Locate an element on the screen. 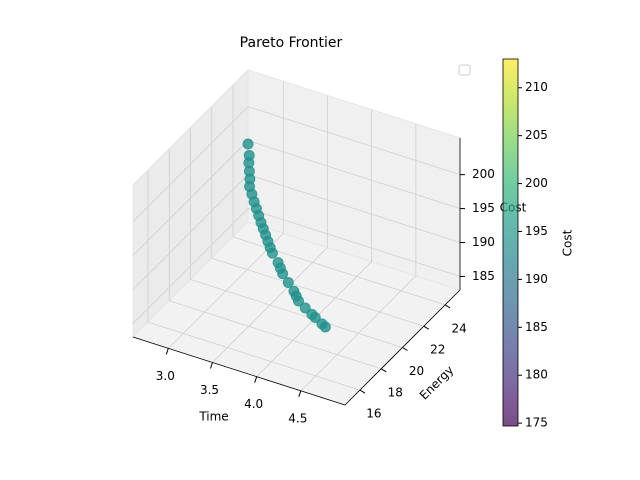 Image resolution: width=640 pixels, height=480 pixels. colorbar-tick-label: 195 is located at coordinates (536, 231).